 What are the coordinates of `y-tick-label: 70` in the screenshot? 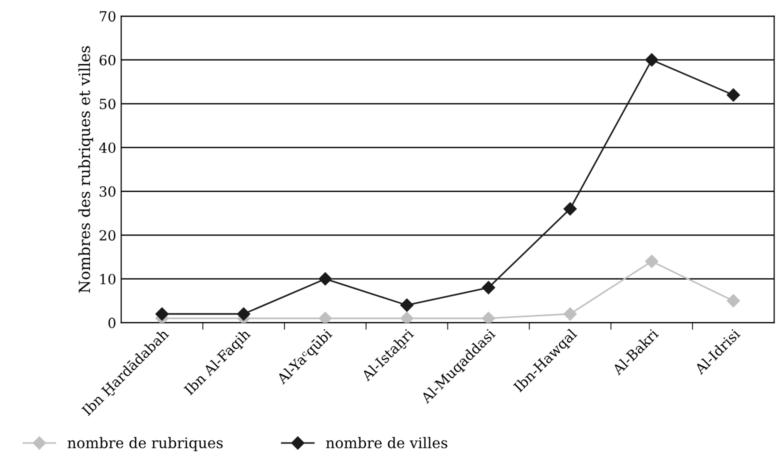 It's located at (108, 16).